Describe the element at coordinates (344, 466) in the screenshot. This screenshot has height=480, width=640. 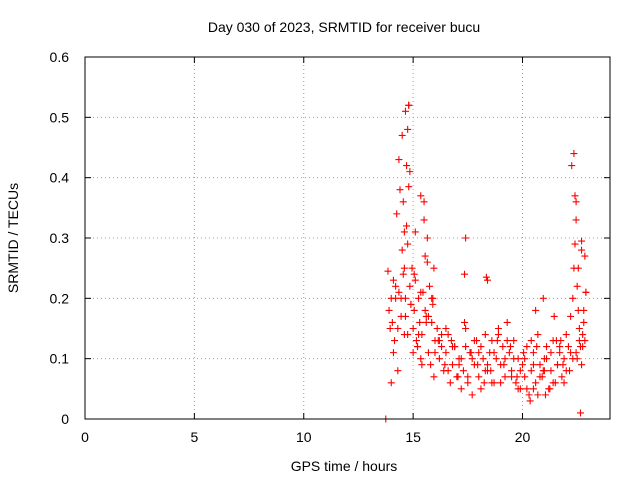
I see `x-axis-label: GPS time / hours` at that location.